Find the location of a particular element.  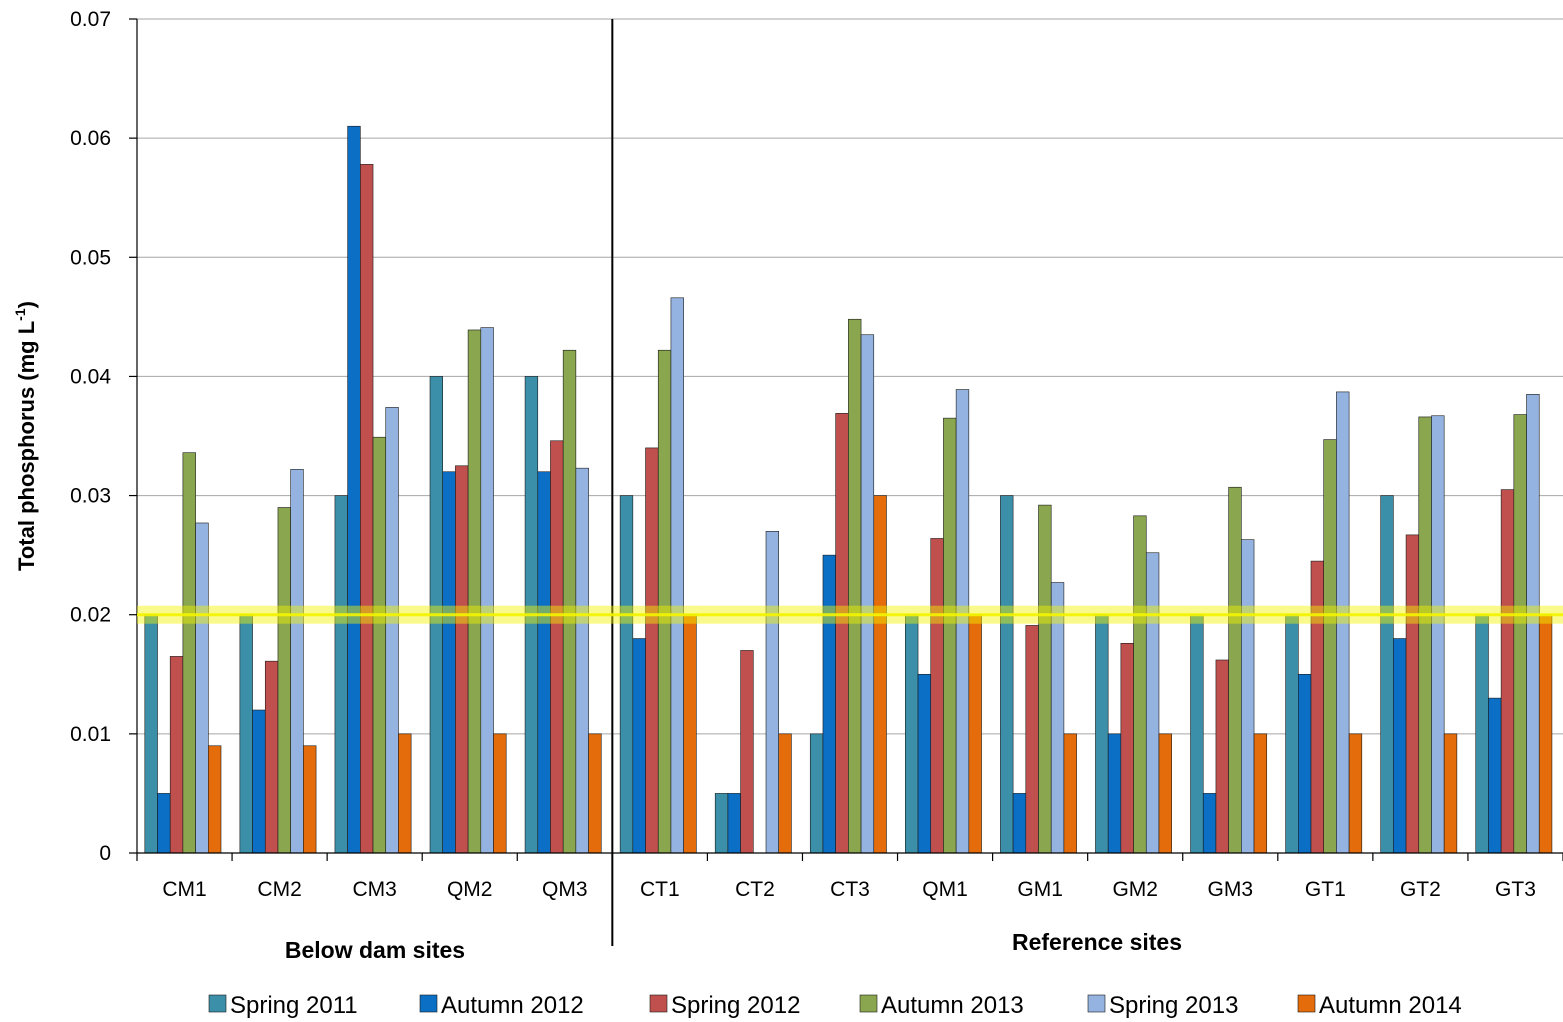

bar-cm2-autumn-2014 is located at coordinates (310, 799).